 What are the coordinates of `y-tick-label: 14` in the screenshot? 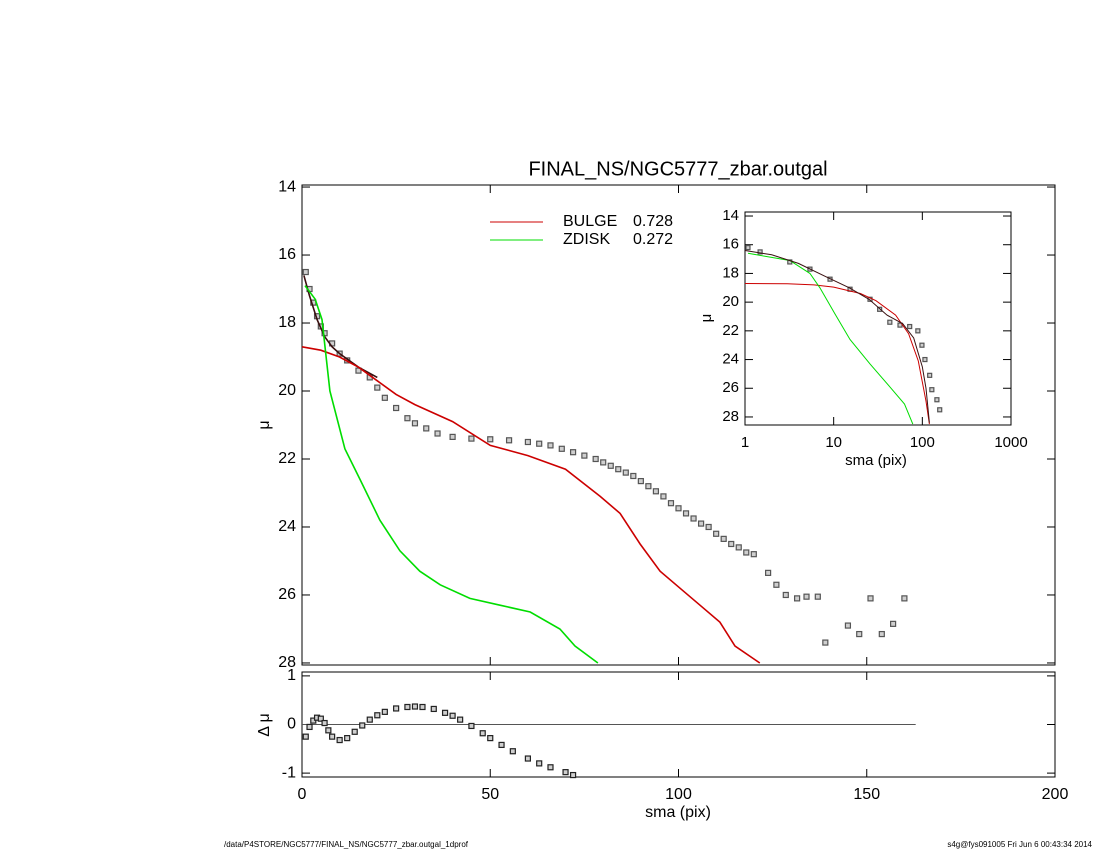 It's located at (287, 186).